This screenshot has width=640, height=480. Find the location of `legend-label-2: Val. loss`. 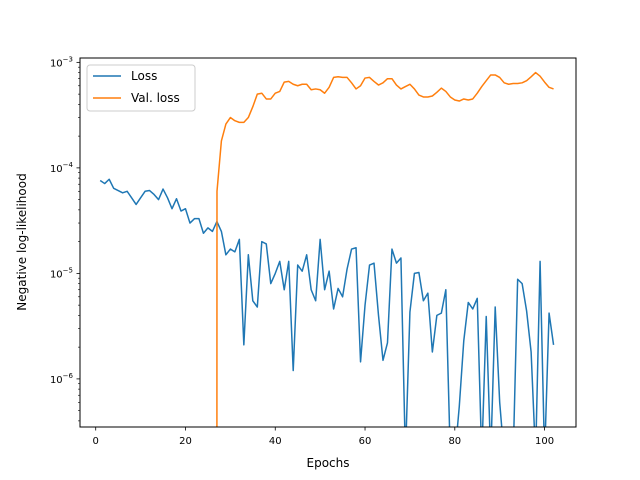

legend-label-2: Val. loss is located at coordinates (155, 98).